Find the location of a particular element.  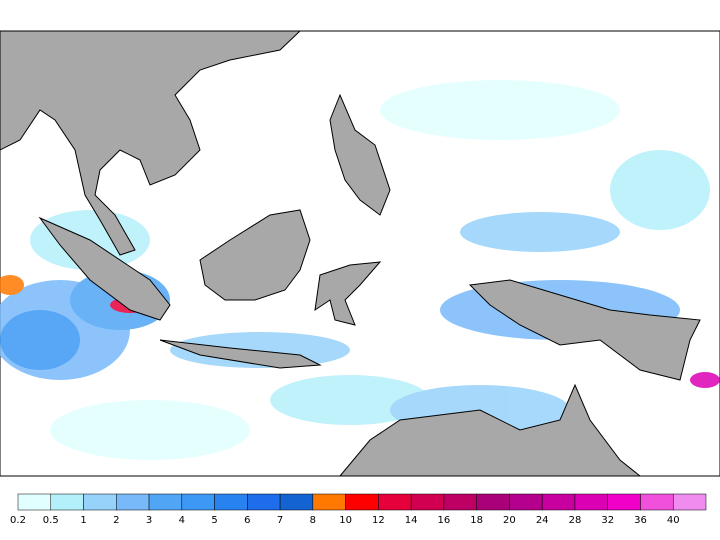

colorbar-label: 1 is located at coordinates (83, 520).